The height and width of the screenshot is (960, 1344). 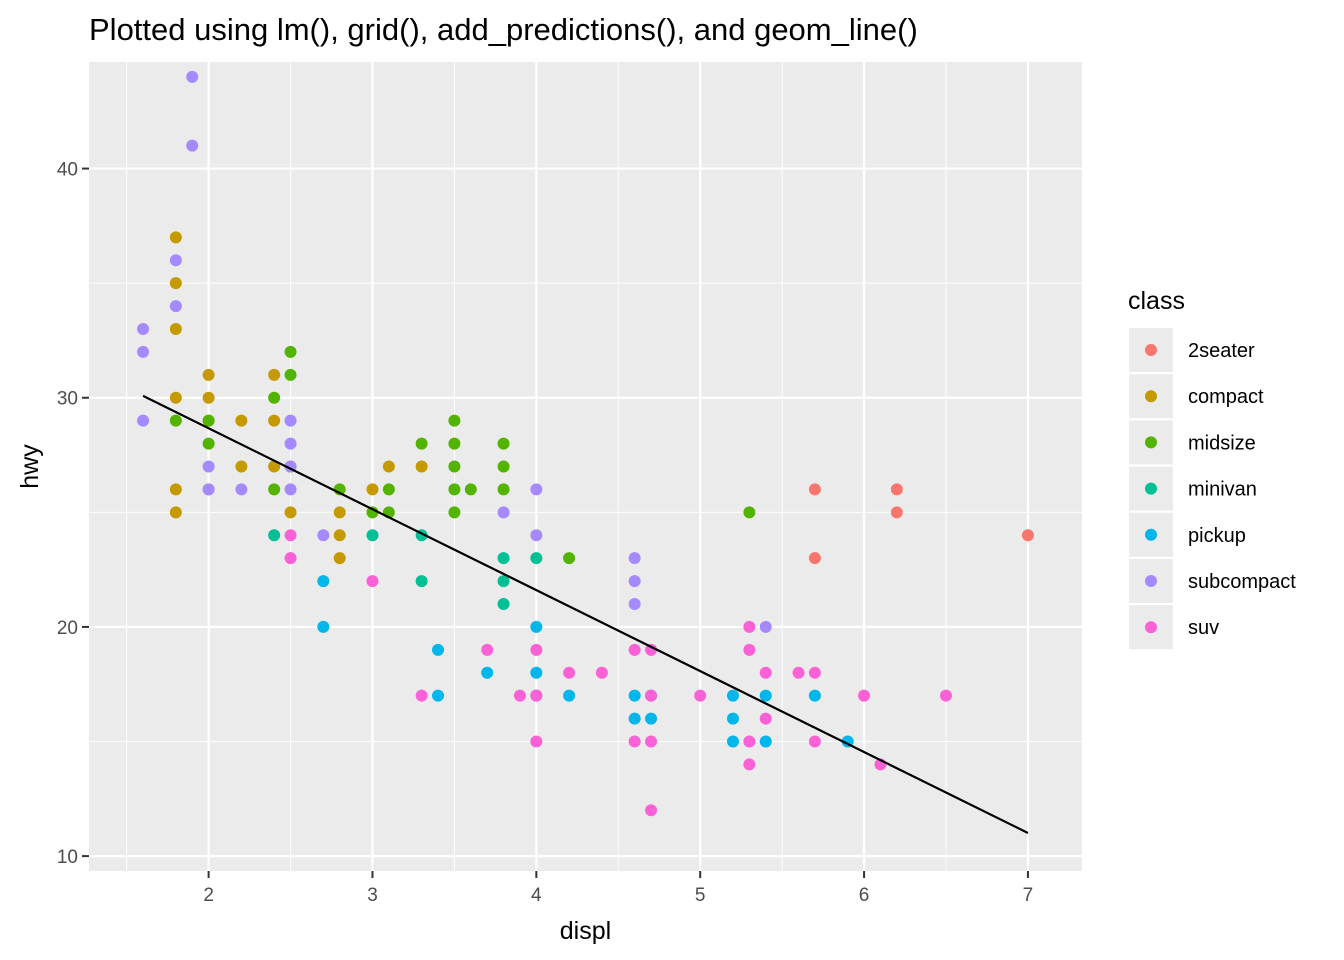 I want to click on y-axis: 10 20 30 40, so click(x=73, y=514).